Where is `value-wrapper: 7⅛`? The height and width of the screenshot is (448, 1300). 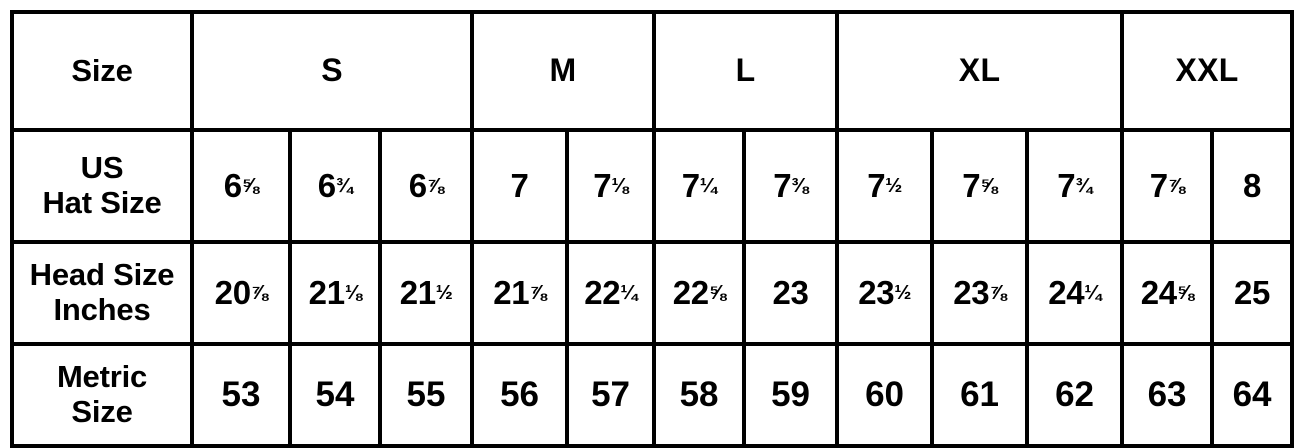
value-wrapper: 7⅛ is located at coordinates (610, 185).